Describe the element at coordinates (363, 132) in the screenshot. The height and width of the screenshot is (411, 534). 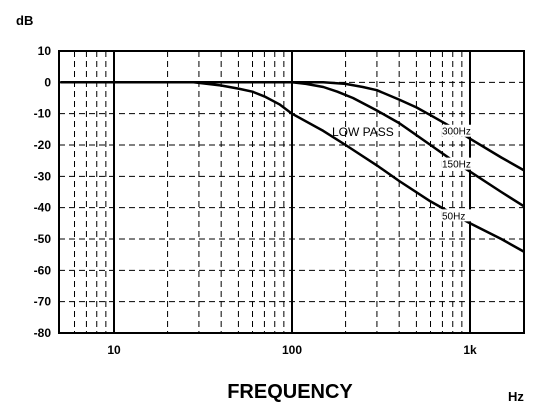
I see `low-pass-annotation: LOW PASS` at that location.